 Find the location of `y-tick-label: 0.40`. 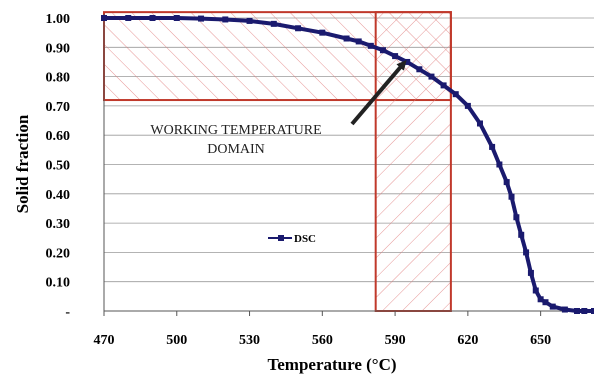

y-tick-label: 0.40 is located at coordinates (58, 195).